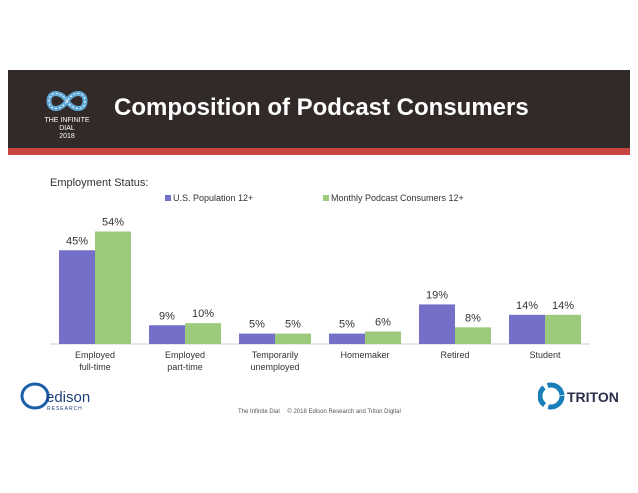  Describe the element at coordinates (167, 316) in the screenshot. I see `data-label-us-population-1: 9%` at that location.